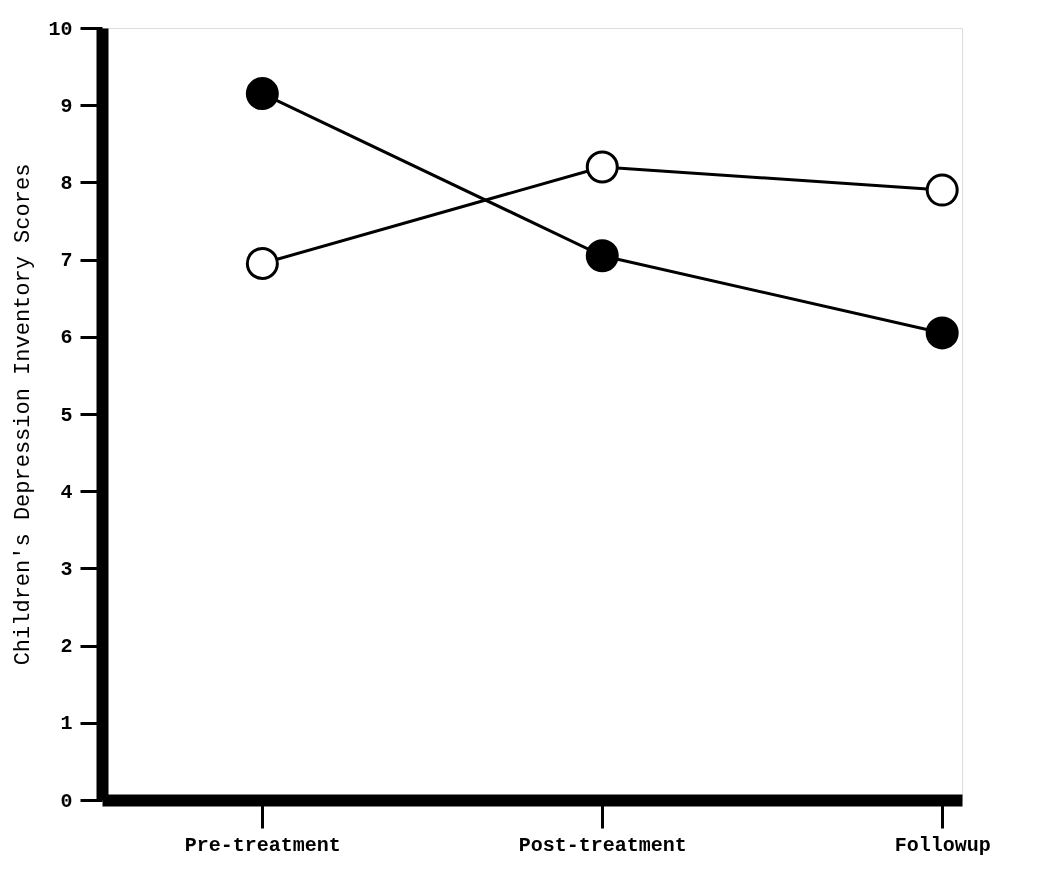 Image resolution: width=1046 pixels, height=876 pixels. Describe the element at coordinates (66, 338) in the screenshot. I see `y-tick-label: 6` at that location.